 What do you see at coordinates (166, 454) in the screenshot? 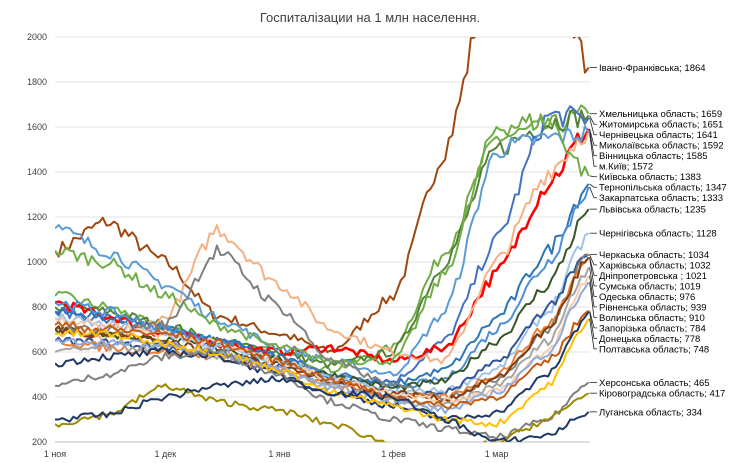
I see `x-tick-label: 1 дек` at bounding box center [166, 454].